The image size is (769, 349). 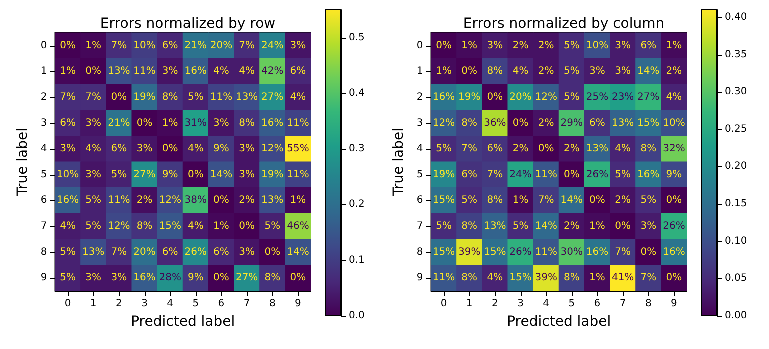 I want to click on data-label: 42%, so click(x=273, y=72).